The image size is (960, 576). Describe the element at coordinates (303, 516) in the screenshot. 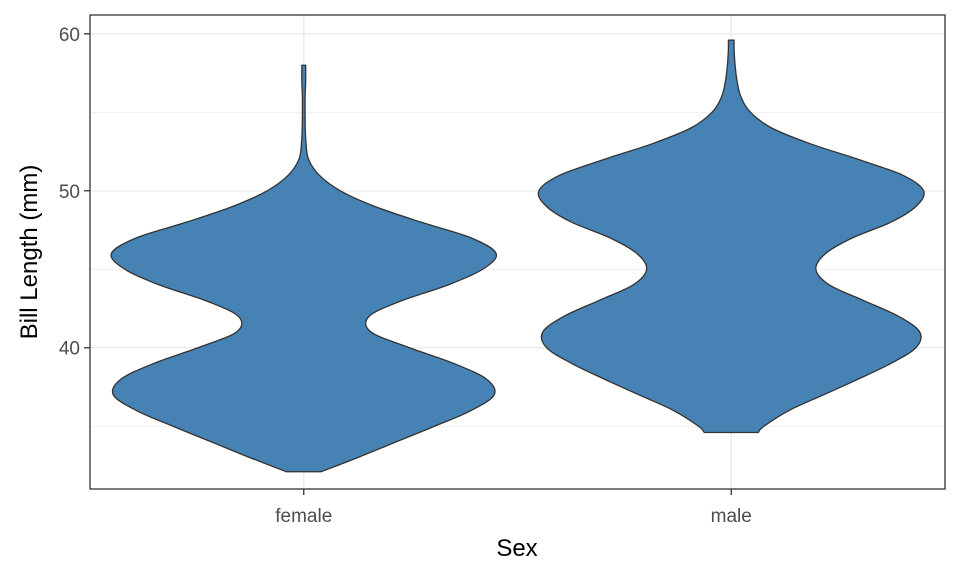

I see `x-tick-label: female` at that location.